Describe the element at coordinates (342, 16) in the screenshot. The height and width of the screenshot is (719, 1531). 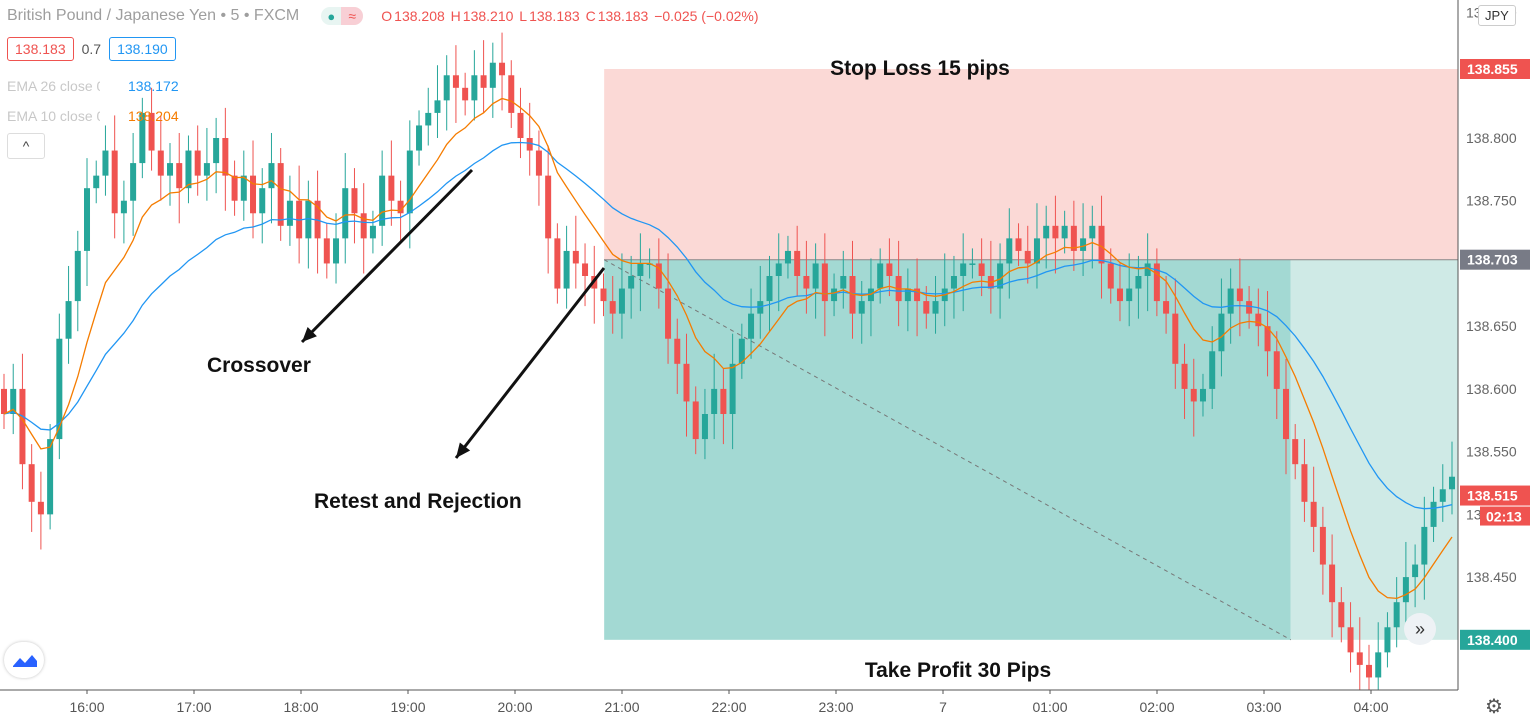
I see `indicator-toggle: ● ≈` at that location.